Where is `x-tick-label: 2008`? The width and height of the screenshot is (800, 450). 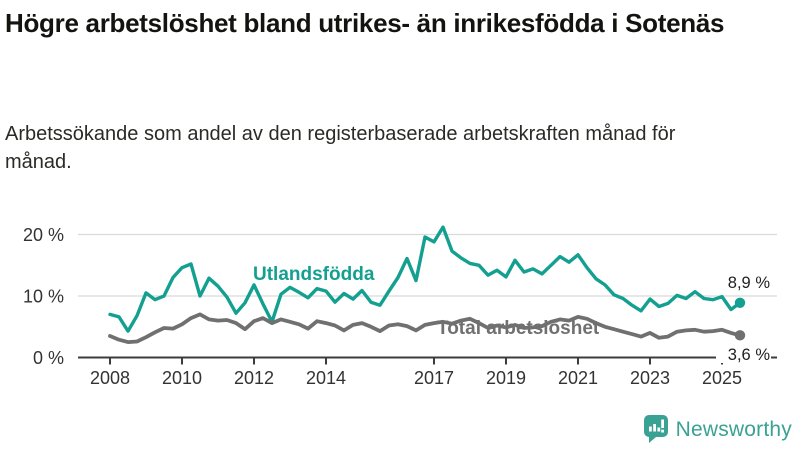 x-tick-label: 2008 is located at coordinates (110, 378).